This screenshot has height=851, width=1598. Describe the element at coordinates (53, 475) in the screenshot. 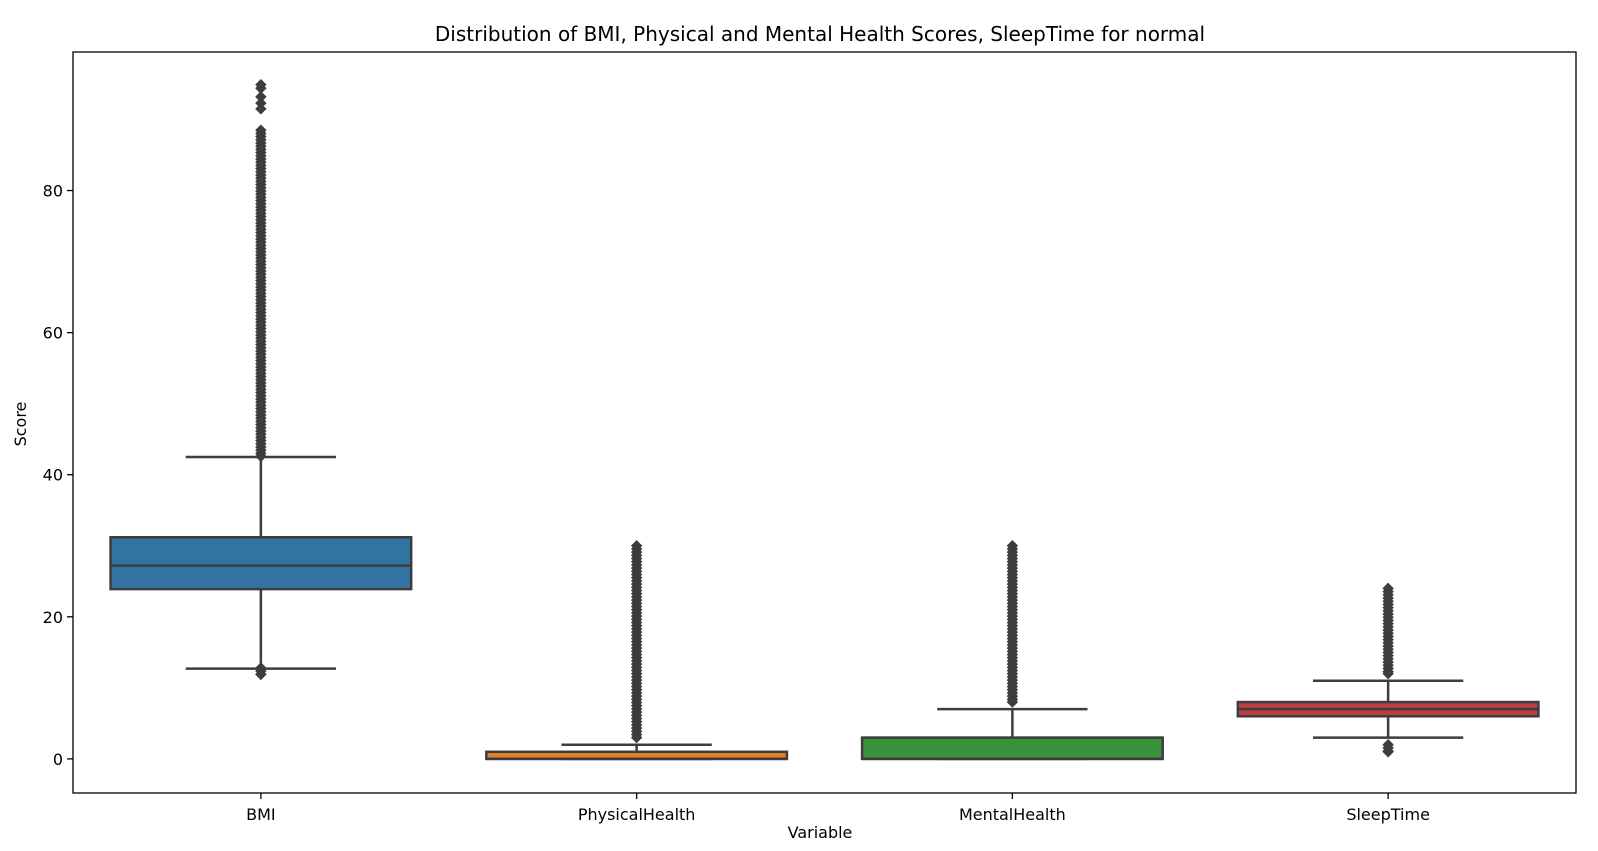

I see `y-tick-label: 40` at that location.